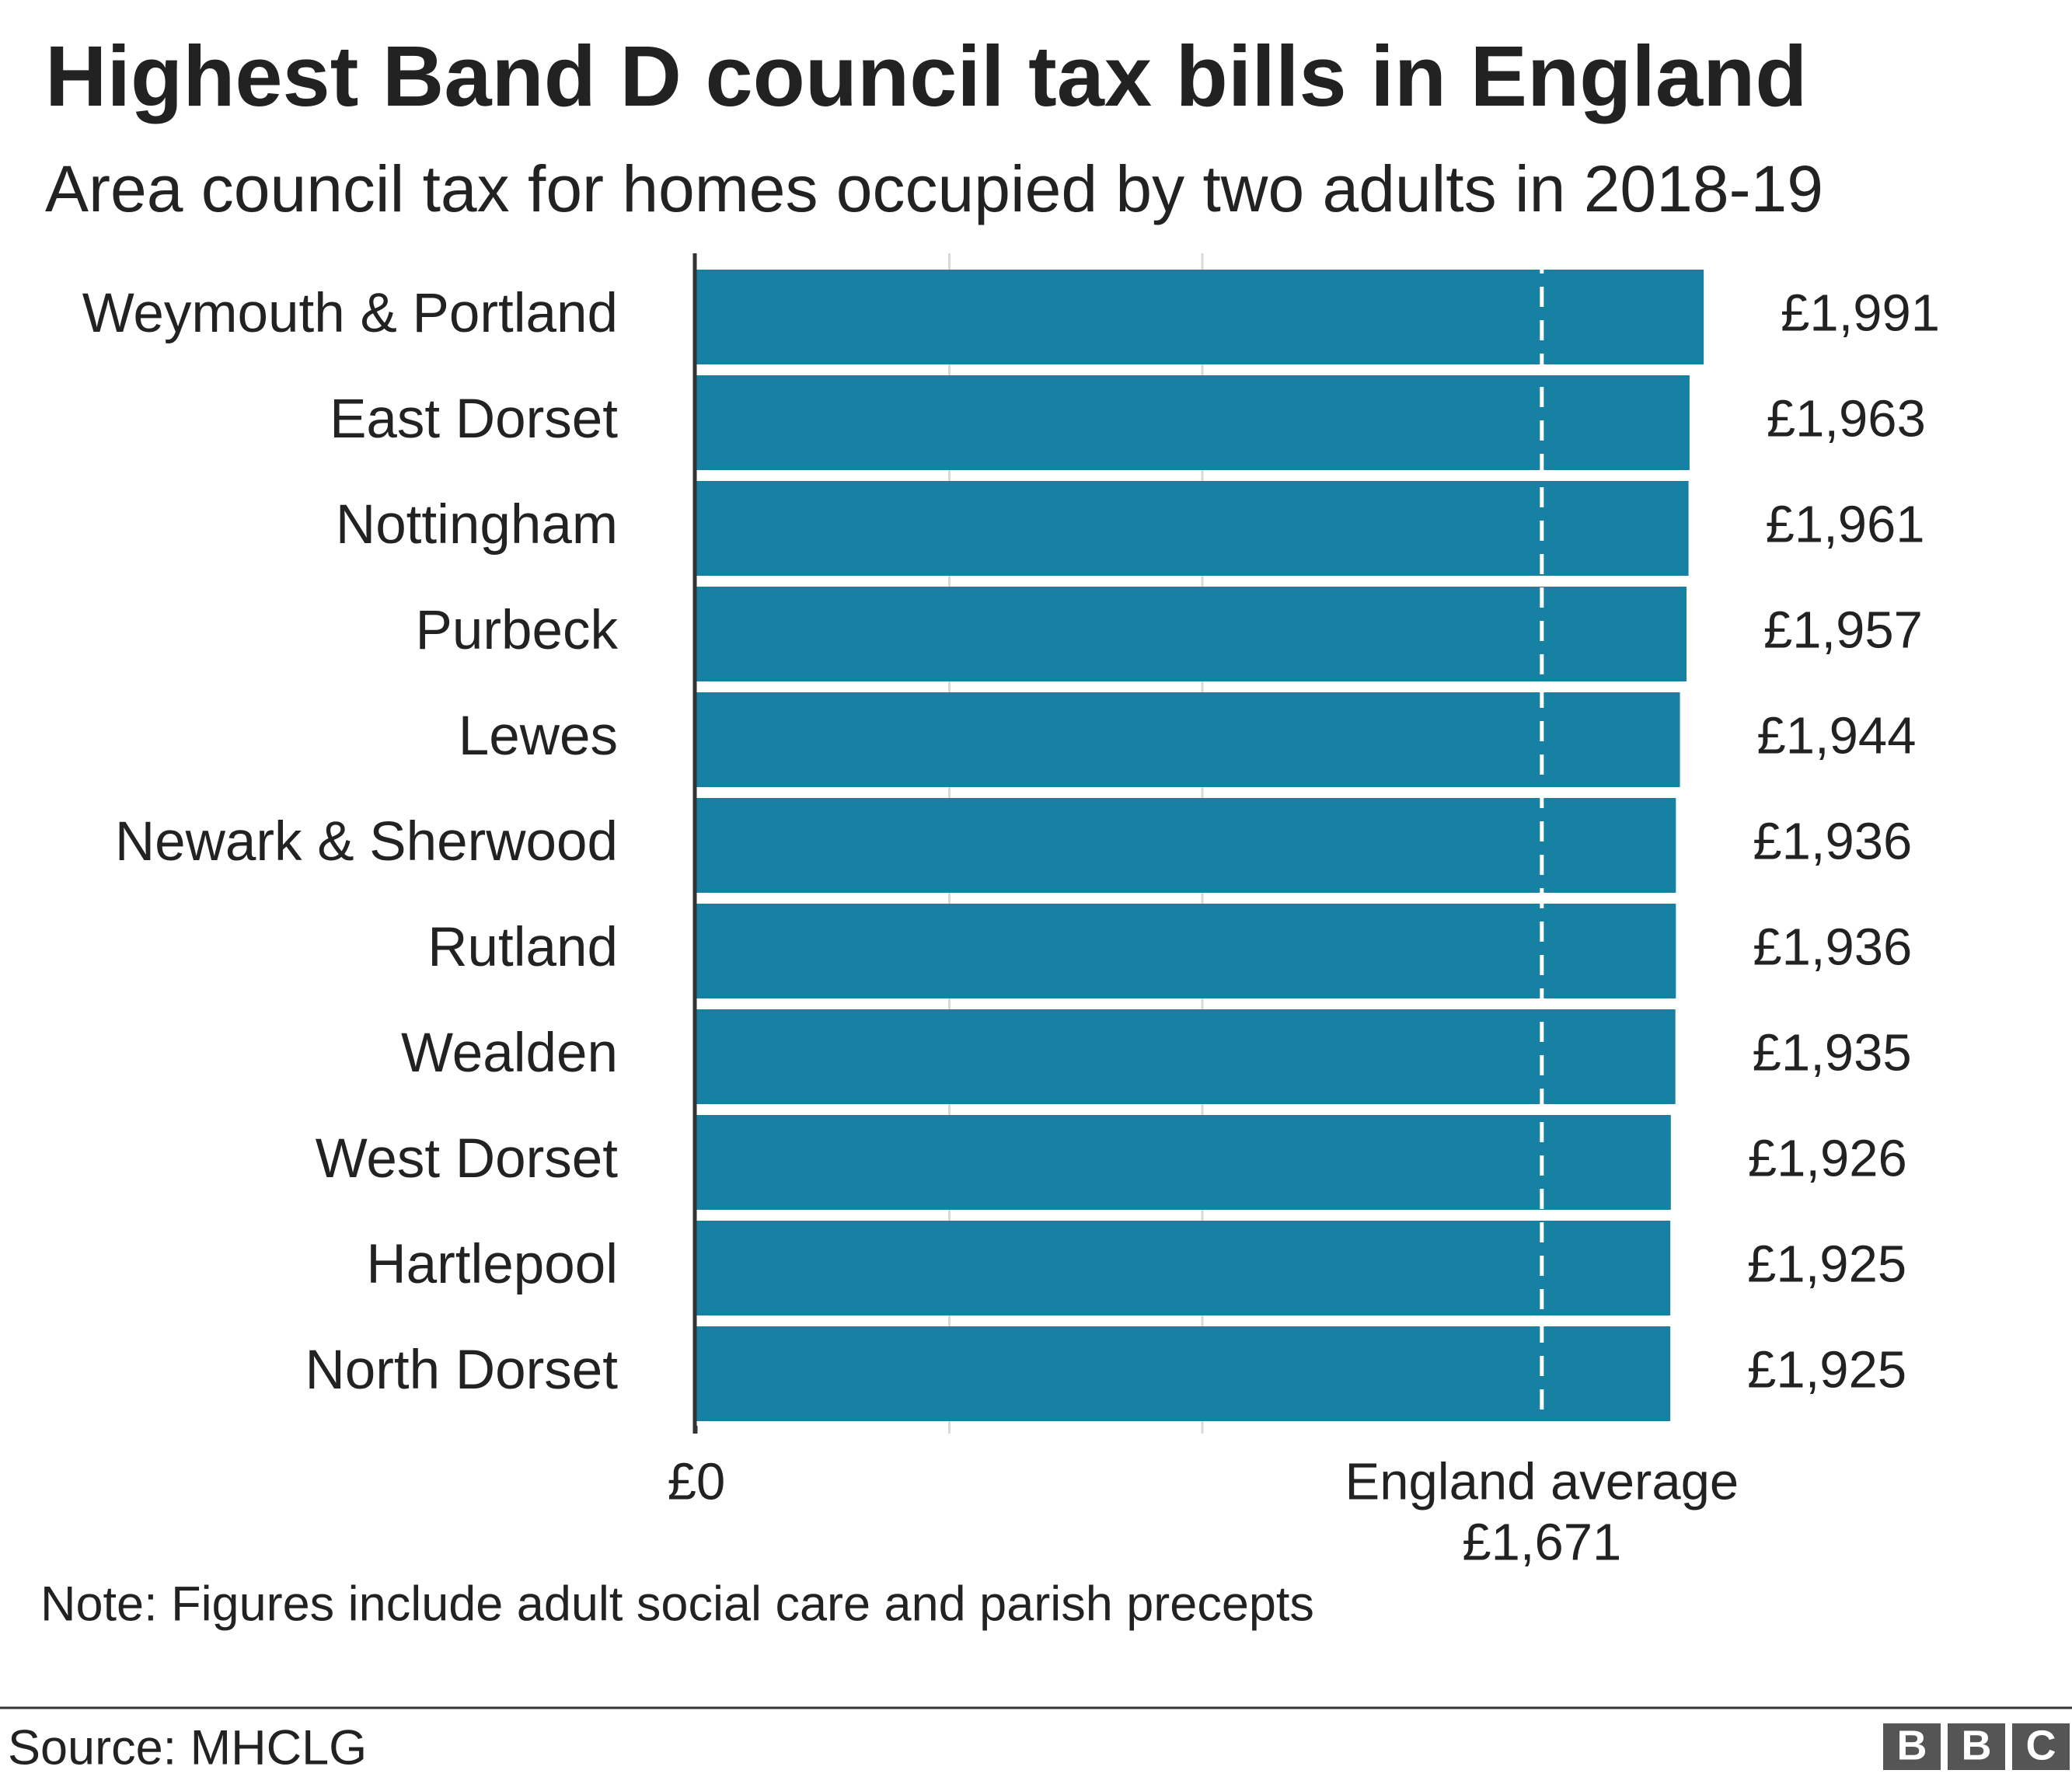 This screenshot has width=2072, height=1784. What do you see at coordinates (477, 525) in the screenshot?
I see `category-label: Nottingham` at bounding box center [477, 525].